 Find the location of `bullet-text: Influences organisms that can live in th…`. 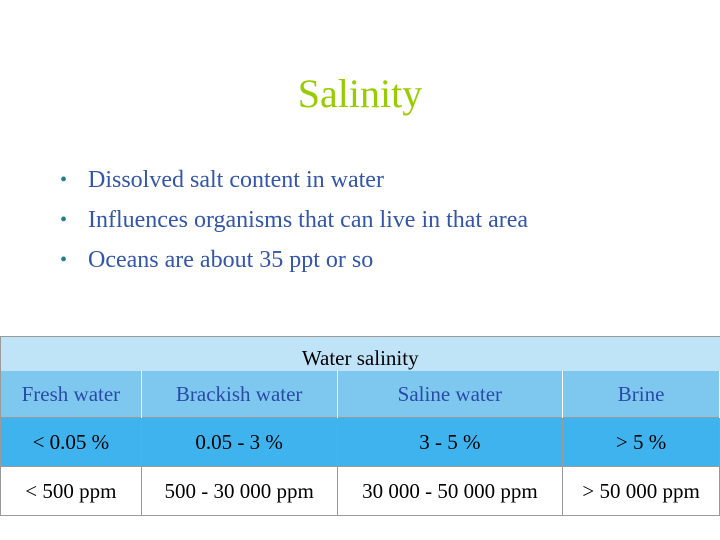

bullet-text: Influences organisms that can live in th… is located at coordinates (308, 220).